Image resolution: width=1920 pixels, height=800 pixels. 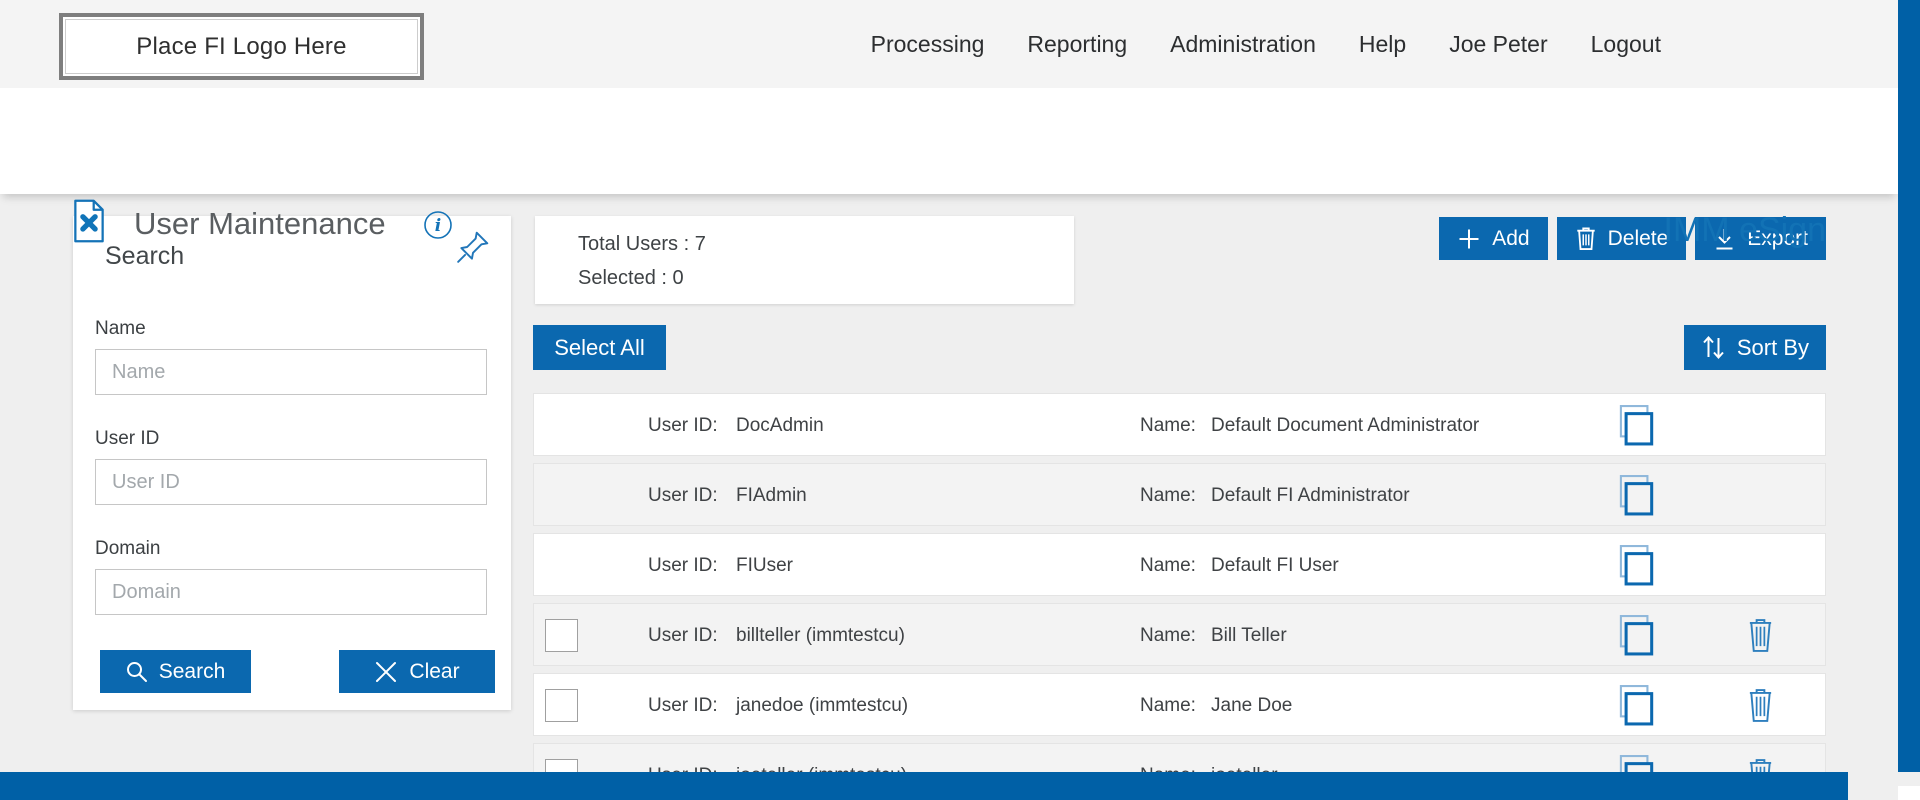 I want to click on nav-help: Help, so click(x=1382, y=43).